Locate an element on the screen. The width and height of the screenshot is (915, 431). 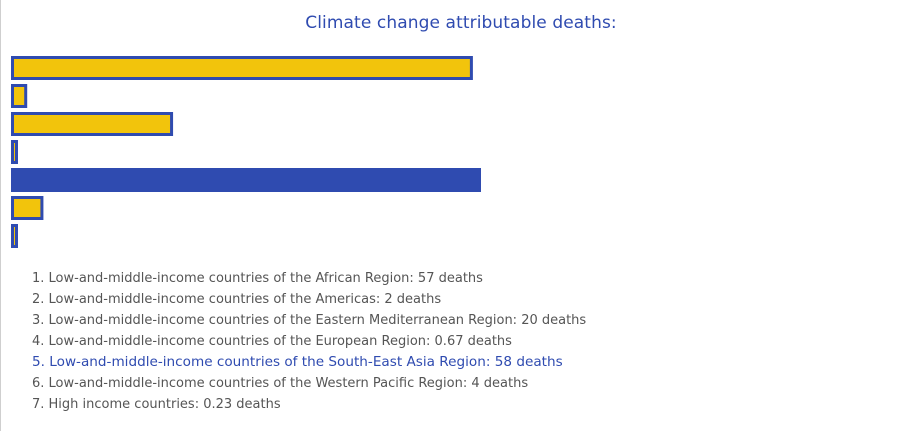
bar-eastern-mediterranean is located at coordinates (92, 124).